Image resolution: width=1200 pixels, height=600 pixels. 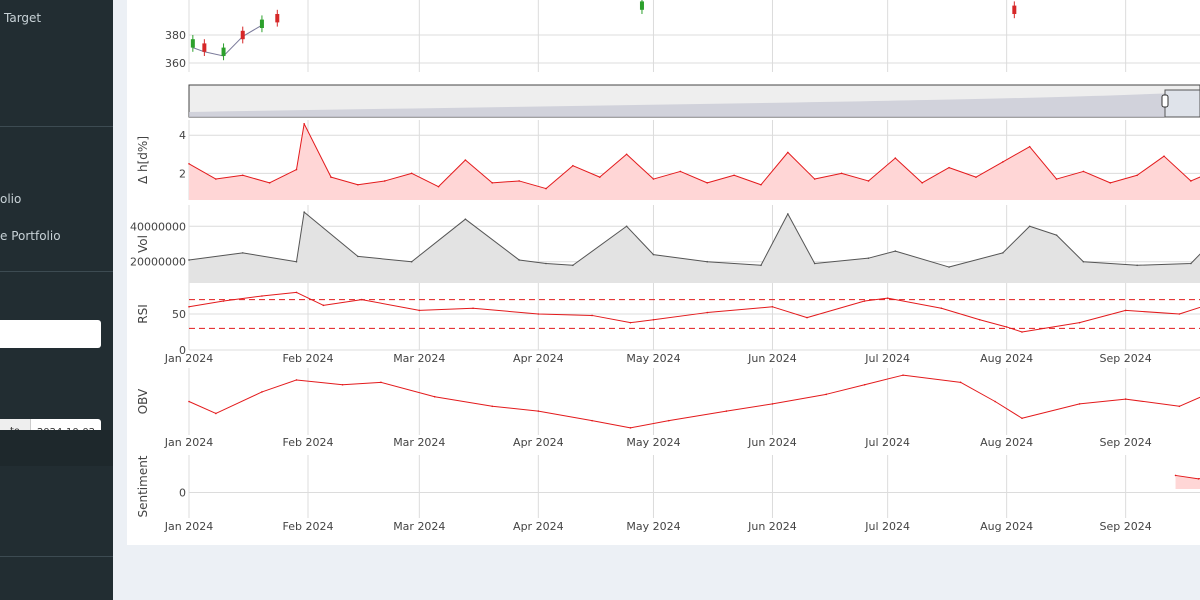 I want to click on sidebar-active-section, so click(x=56, y=448).